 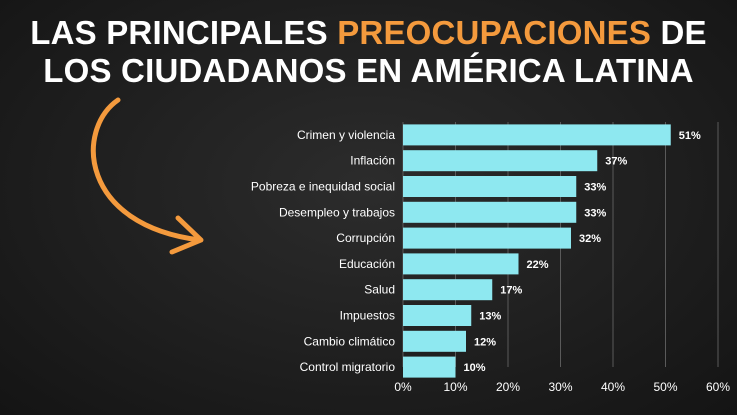 I want to click on x-tick-label: 60%, so click(x=718, y=387).